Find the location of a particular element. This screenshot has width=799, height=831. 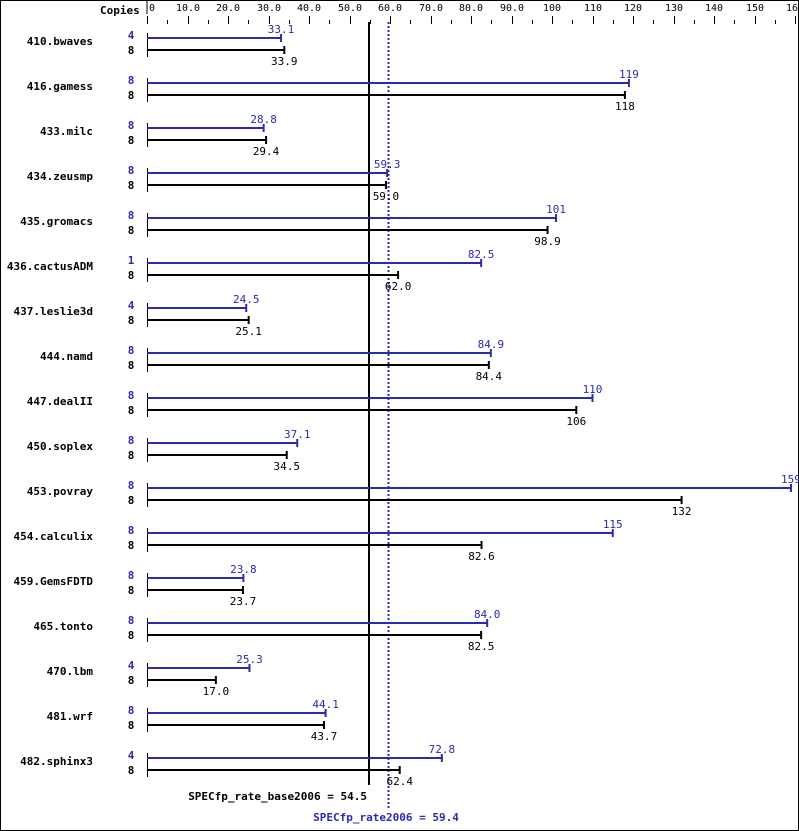

benchmark-label: 437.leslie3d is located at coordinates (53, 311).